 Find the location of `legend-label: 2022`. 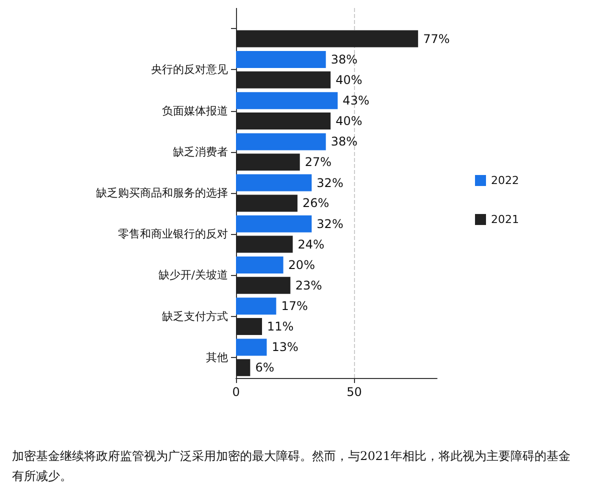

legend-label: 2022 is located at coordinates (505, 180).